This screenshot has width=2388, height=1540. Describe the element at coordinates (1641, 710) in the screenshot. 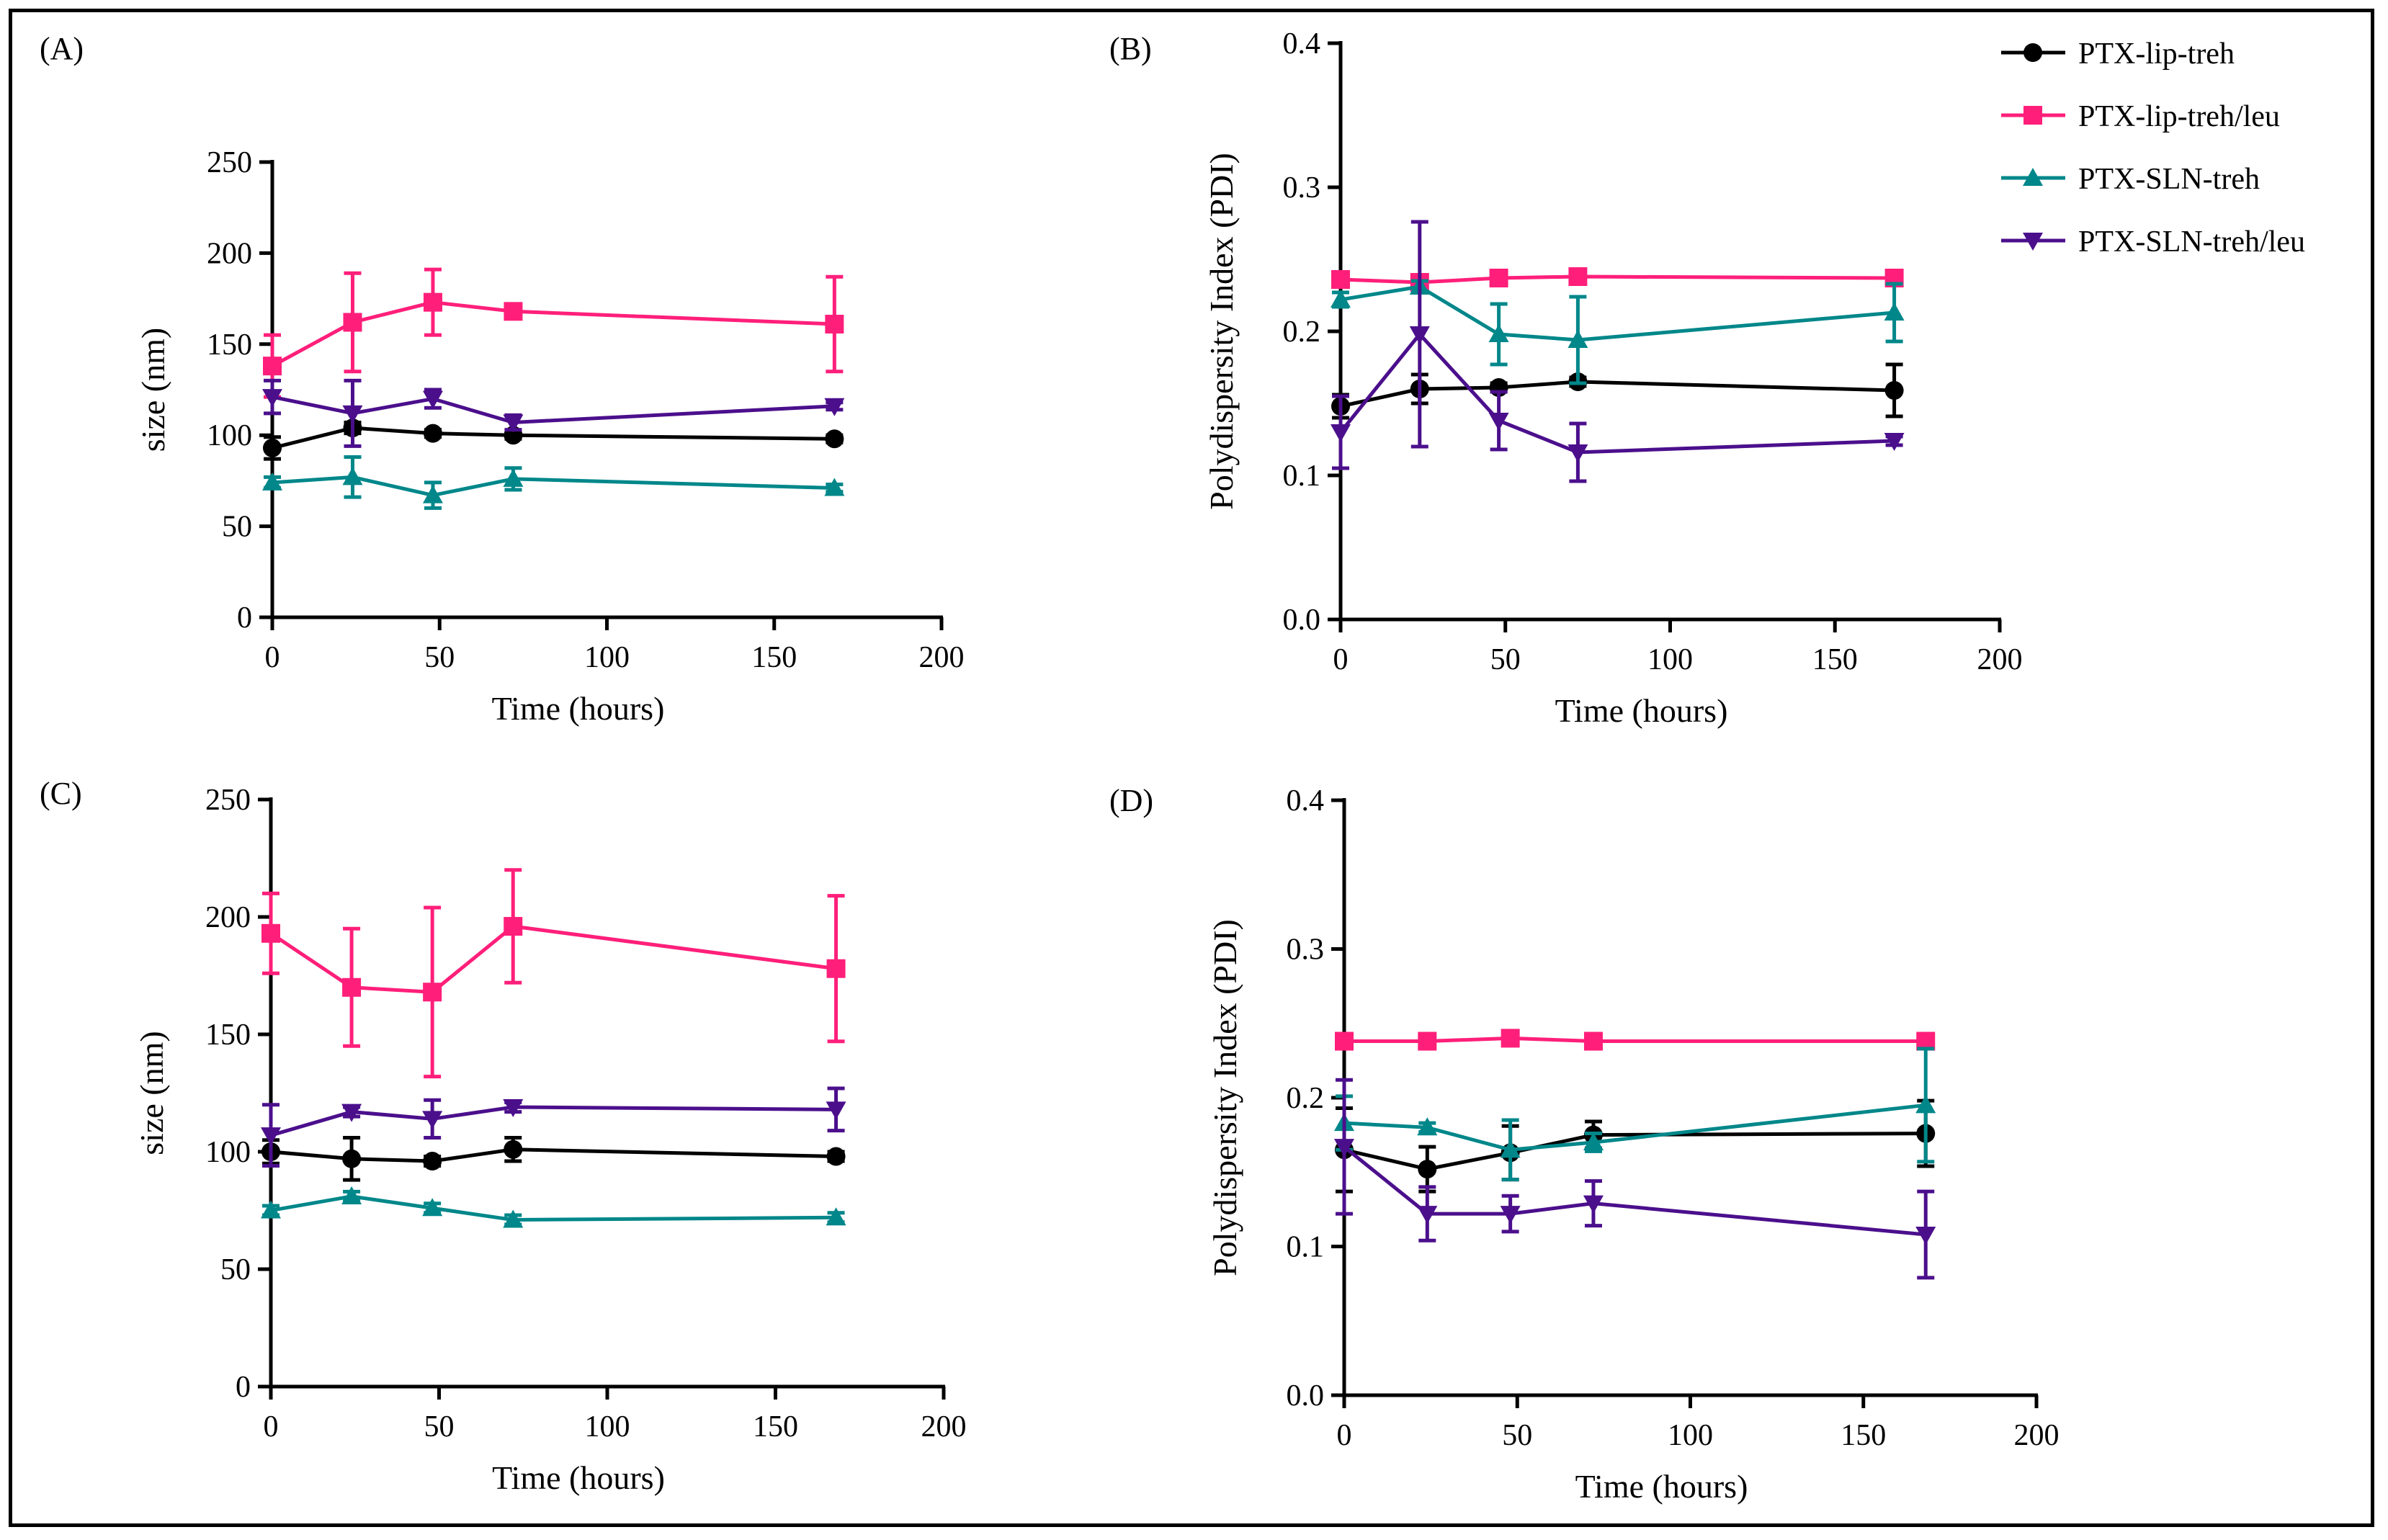

I see `x-axis-title: Time (hours)` at that location.